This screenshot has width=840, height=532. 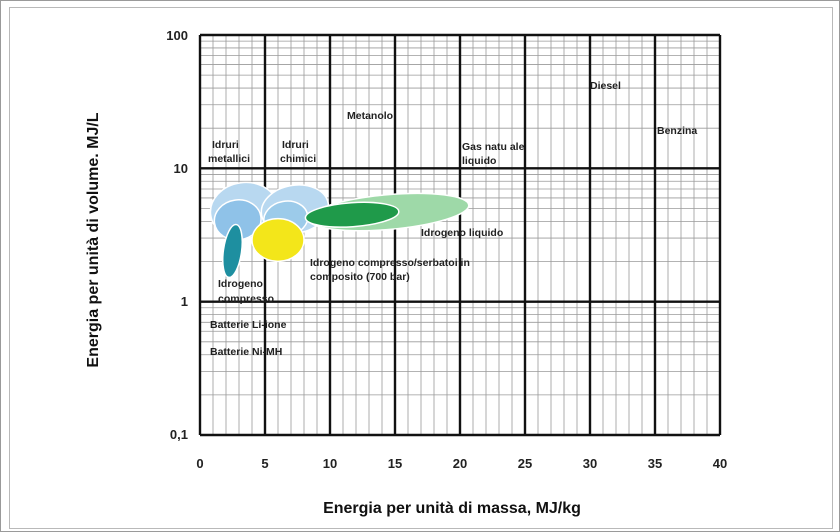 What do you see at coordinates (452, 508) in the screenshot?
I see `x-axis-title: Energia per unità di massa, MJ/kg` at bounding box center [452, 508].